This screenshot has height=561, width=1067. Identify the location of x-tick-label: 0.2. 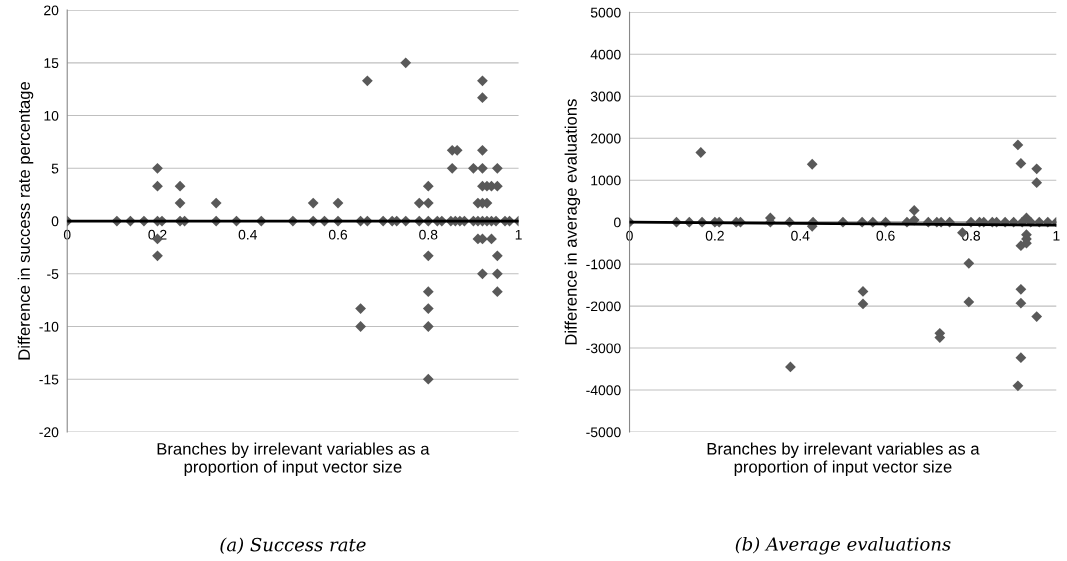
(714, 235).